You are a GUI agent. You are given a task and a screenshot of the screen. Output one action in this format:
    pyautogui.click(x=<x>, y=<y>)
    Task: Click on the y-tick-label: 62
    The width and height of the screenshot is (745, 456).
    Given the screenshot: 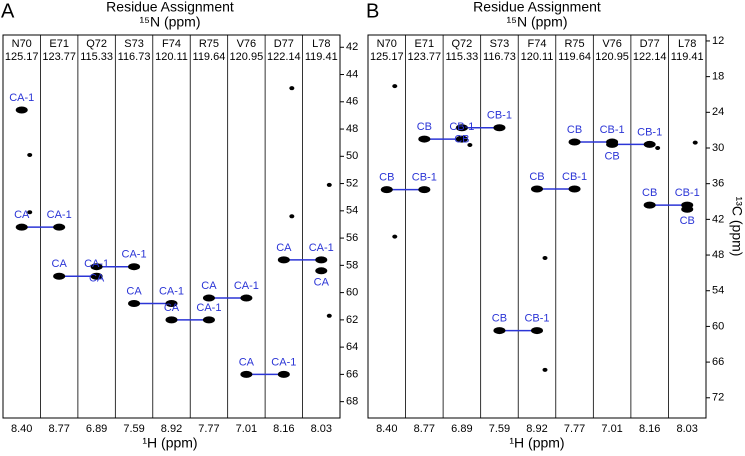 What is the action you would take?
    pyautogui.click(x=352, y=320)
    